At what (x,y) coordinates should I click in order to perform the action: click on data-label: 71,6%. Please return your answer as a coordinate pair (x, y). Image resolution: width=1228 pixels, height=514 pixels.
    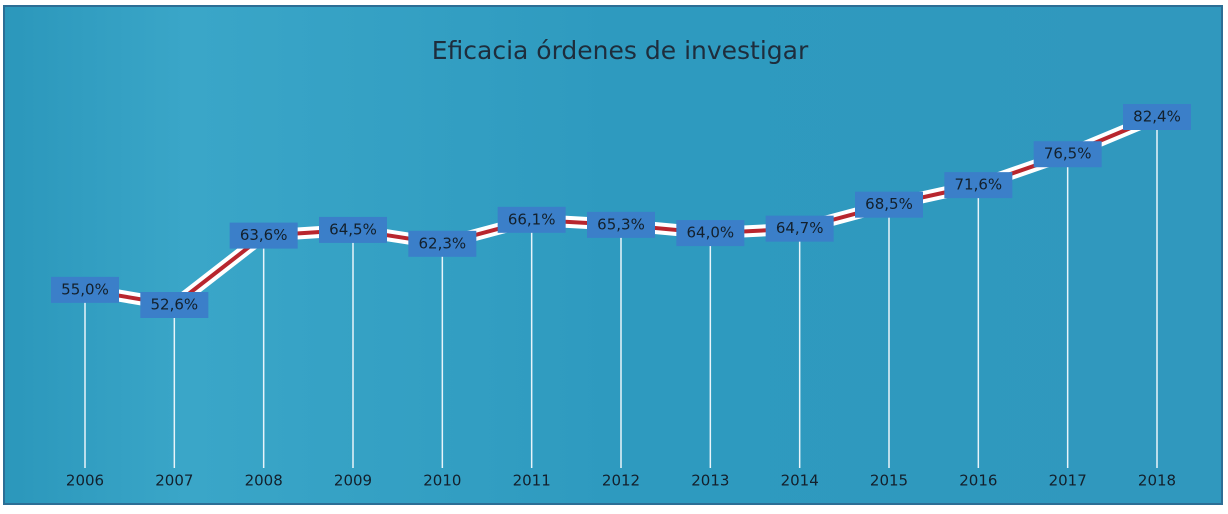
    Looking at the image, I should click on (979, 185).